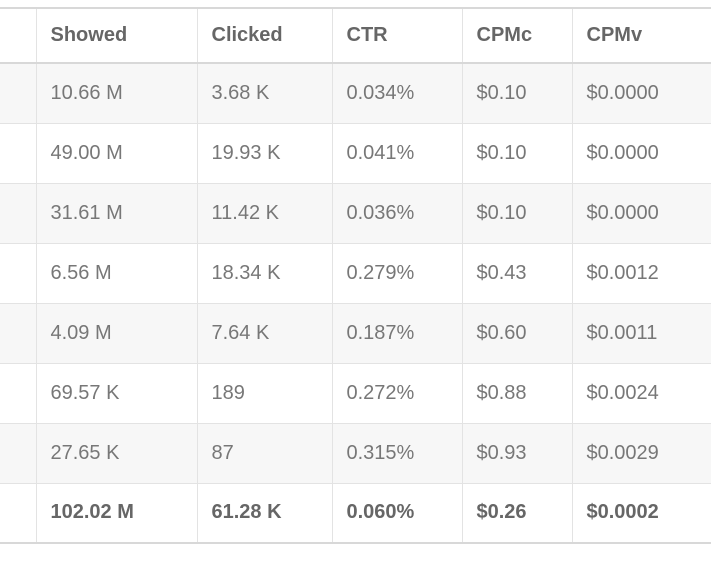 The image size is (711, 565). What do you see at coordinates (641, 36) in the screenshot?
I see `column-header-cpmv: CPMv` at bounding box center [641, 36].